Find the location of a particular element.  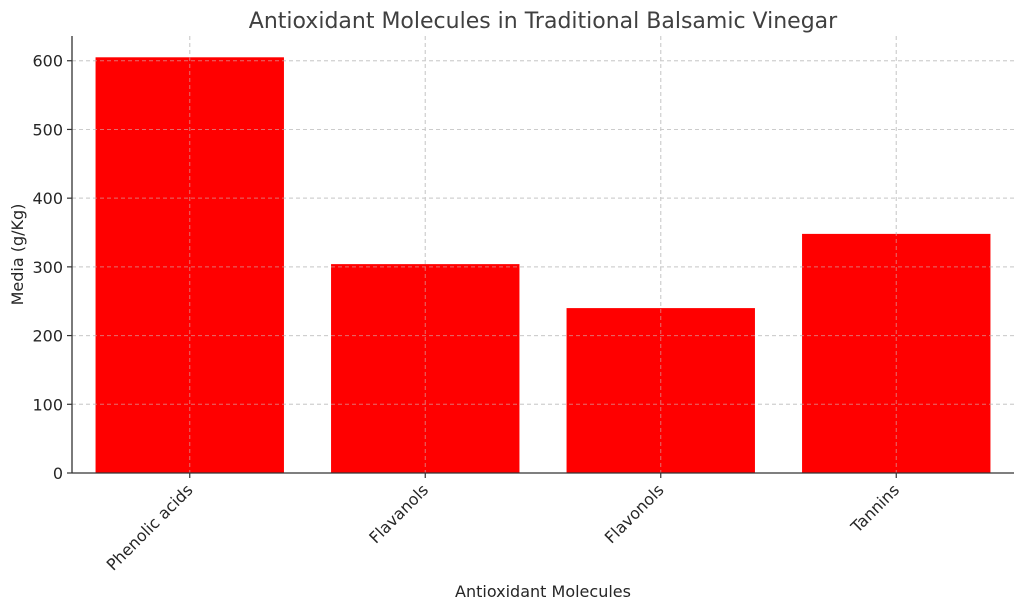

y-axis-label: Media (g/Kg) is located at coordinates (17, 255).